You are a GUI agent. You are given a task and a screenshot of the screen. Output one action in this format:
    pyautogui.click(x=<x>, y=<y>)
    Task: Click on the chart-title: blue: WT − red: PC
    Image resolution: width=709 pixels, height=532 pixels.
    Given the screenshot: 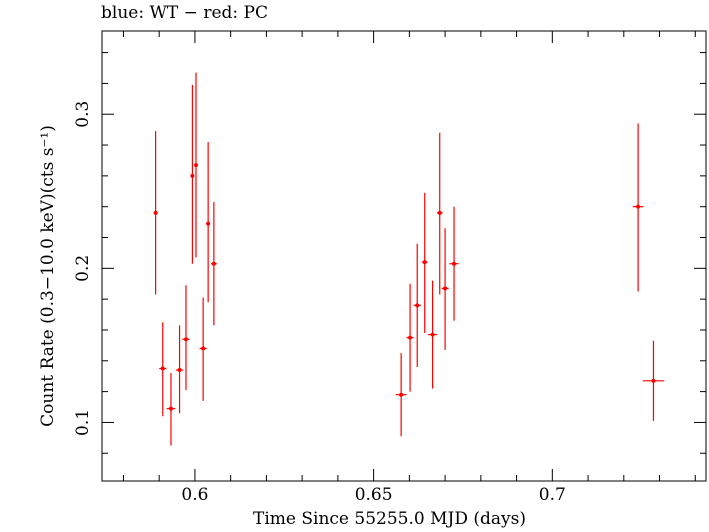 What is the action you would take?
    pyautogui.click(x=184, y=13)
    